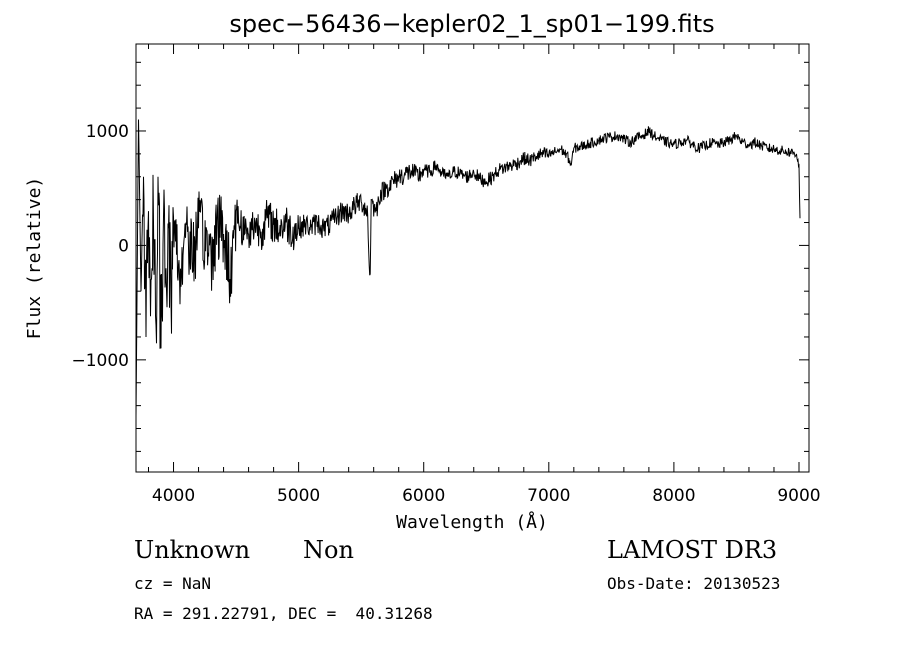  What do you see at coordinates (423, 496) in the screenshot?
I see `x-tick-label: 6000` at bounding box center [423, 496].